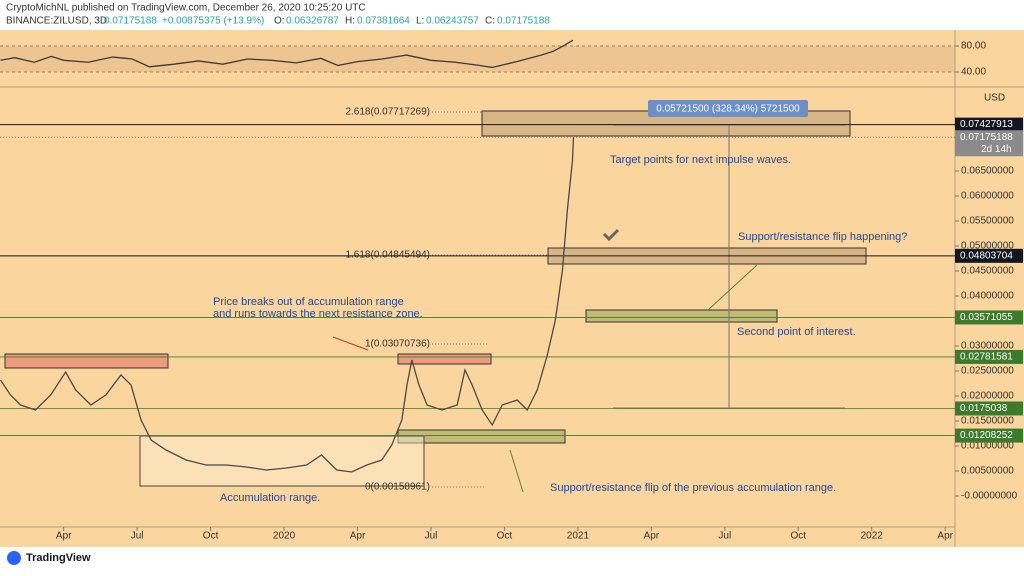  What do you see at coordinates (578, 536) in the screenshot?
I see `x-tick-label: 2021` at bounding box center [578, 536].